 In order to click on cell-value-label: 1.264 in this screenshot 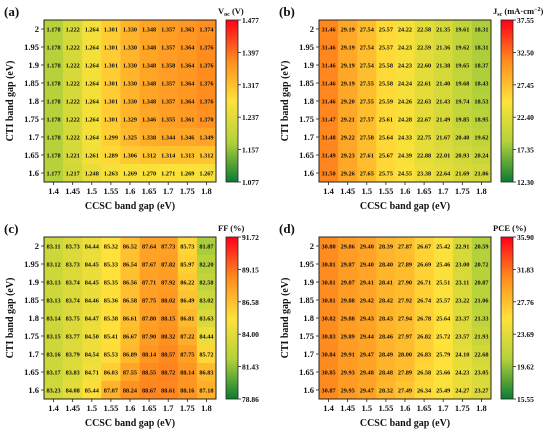, I will do `click(92, 65)`.